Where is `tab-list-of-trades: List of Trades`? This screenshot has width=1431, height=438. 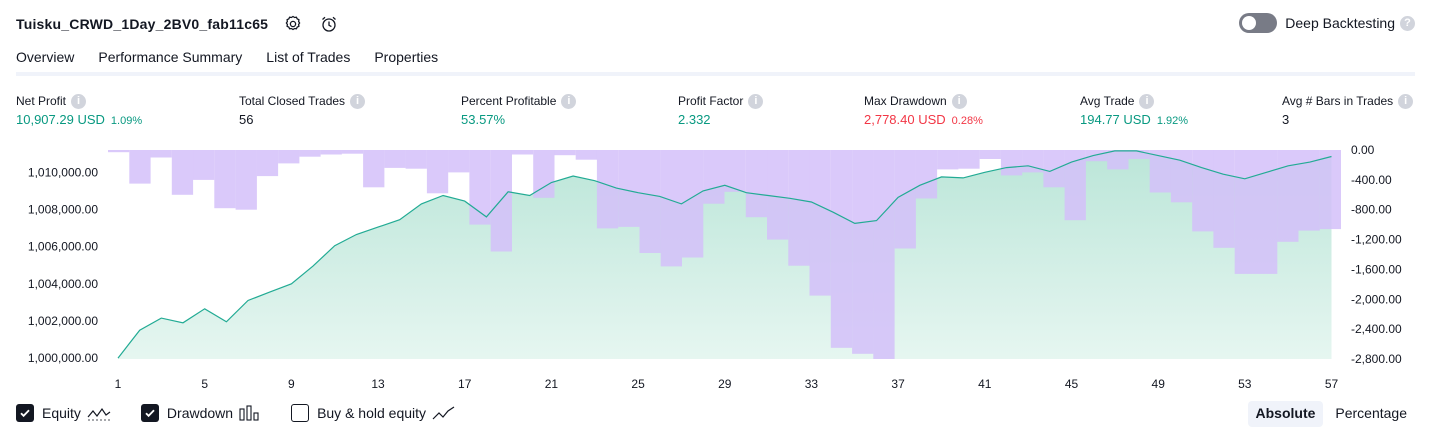
tab-list-of-trades: List of Trades is located at coordinates (308, 57).